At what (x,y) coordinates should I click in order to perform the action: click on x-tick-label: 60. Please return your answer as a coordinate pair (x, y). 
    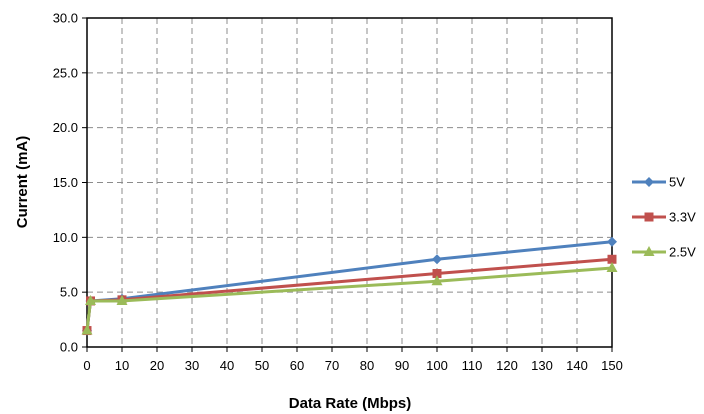
    Looking at the image, I should click on (297, 365).